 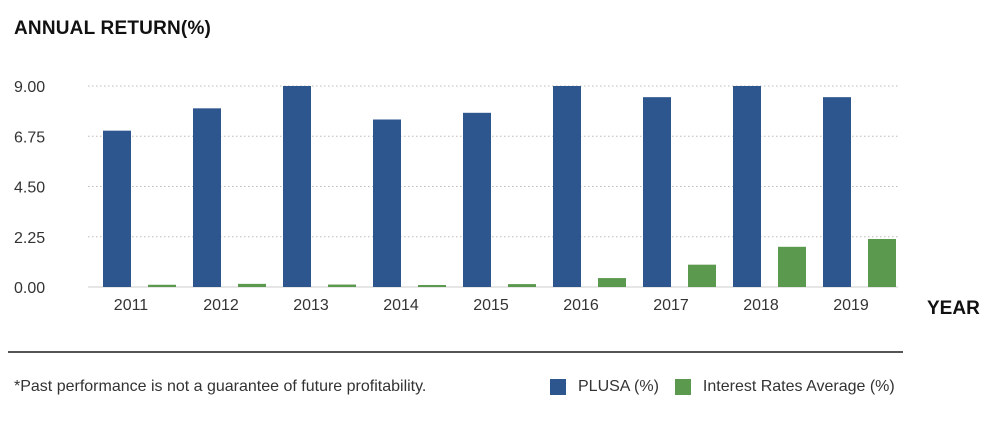 What do you see at coordinates (131, 305) in the screenshot?
I see `x-tick-label: 2011` at bounding box center [131, 305].